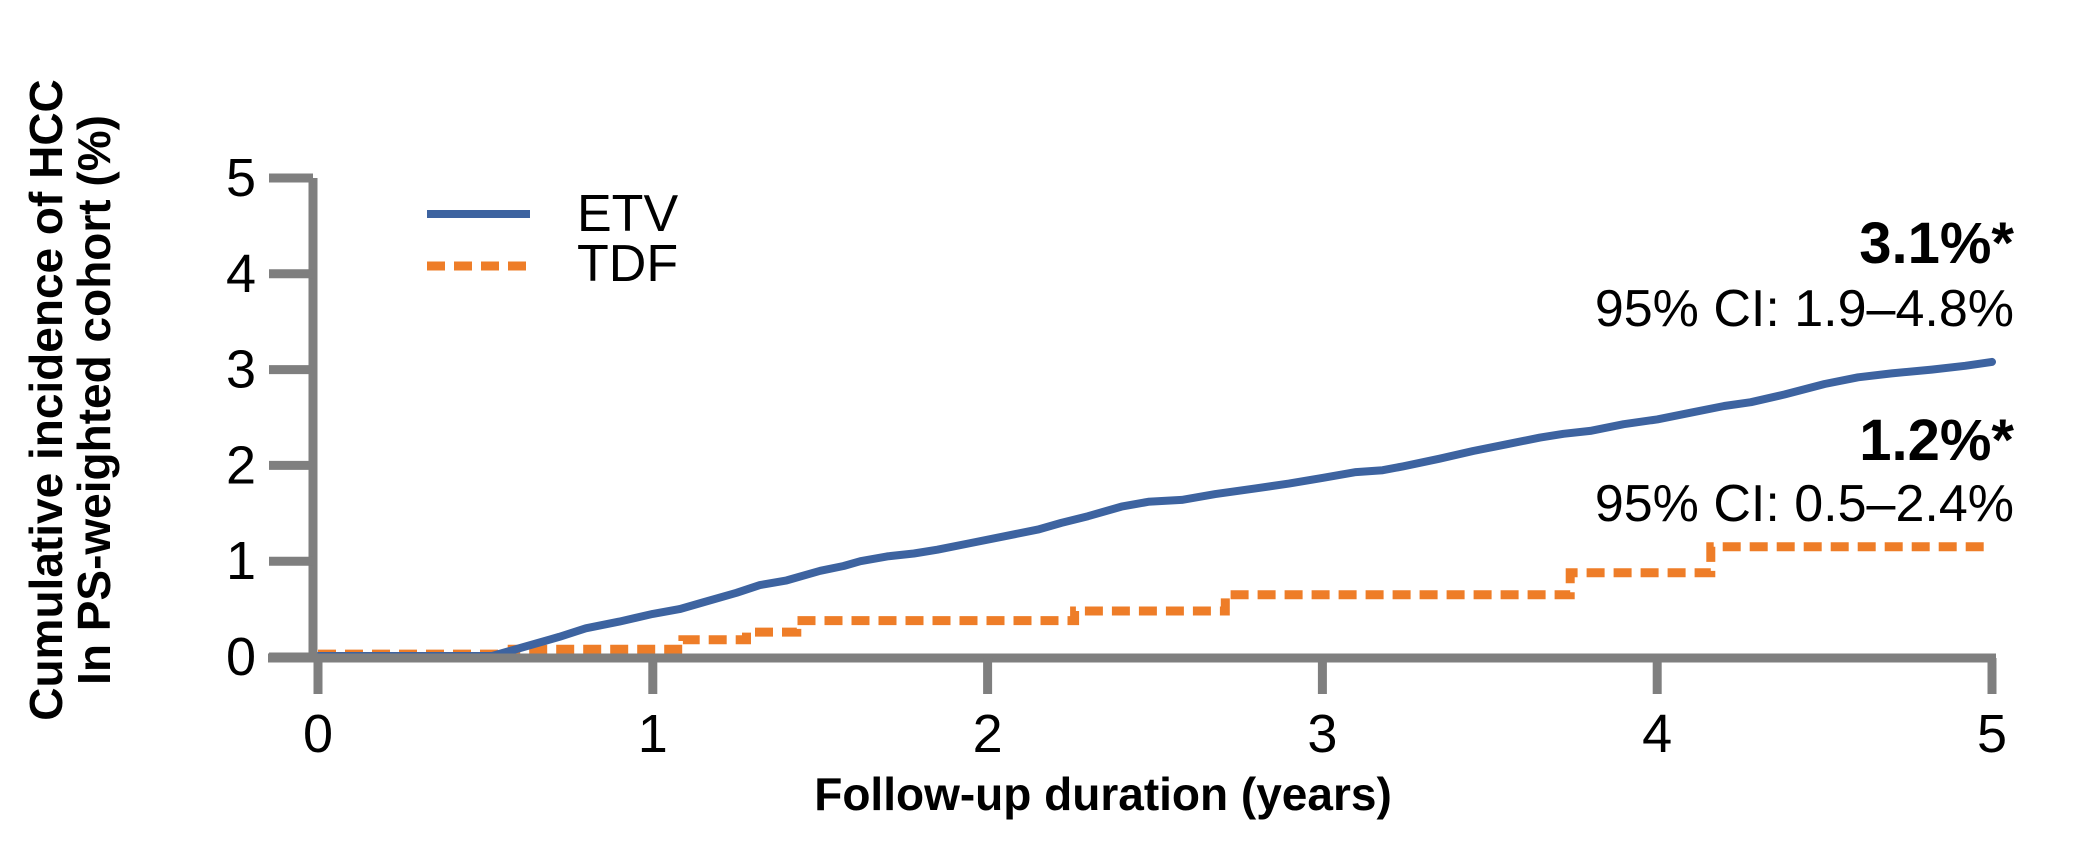  Describe the element at coordinates (1103, 794) in the screenshot. I see `x-axis-title: Follow-up duration (years)` at that location.